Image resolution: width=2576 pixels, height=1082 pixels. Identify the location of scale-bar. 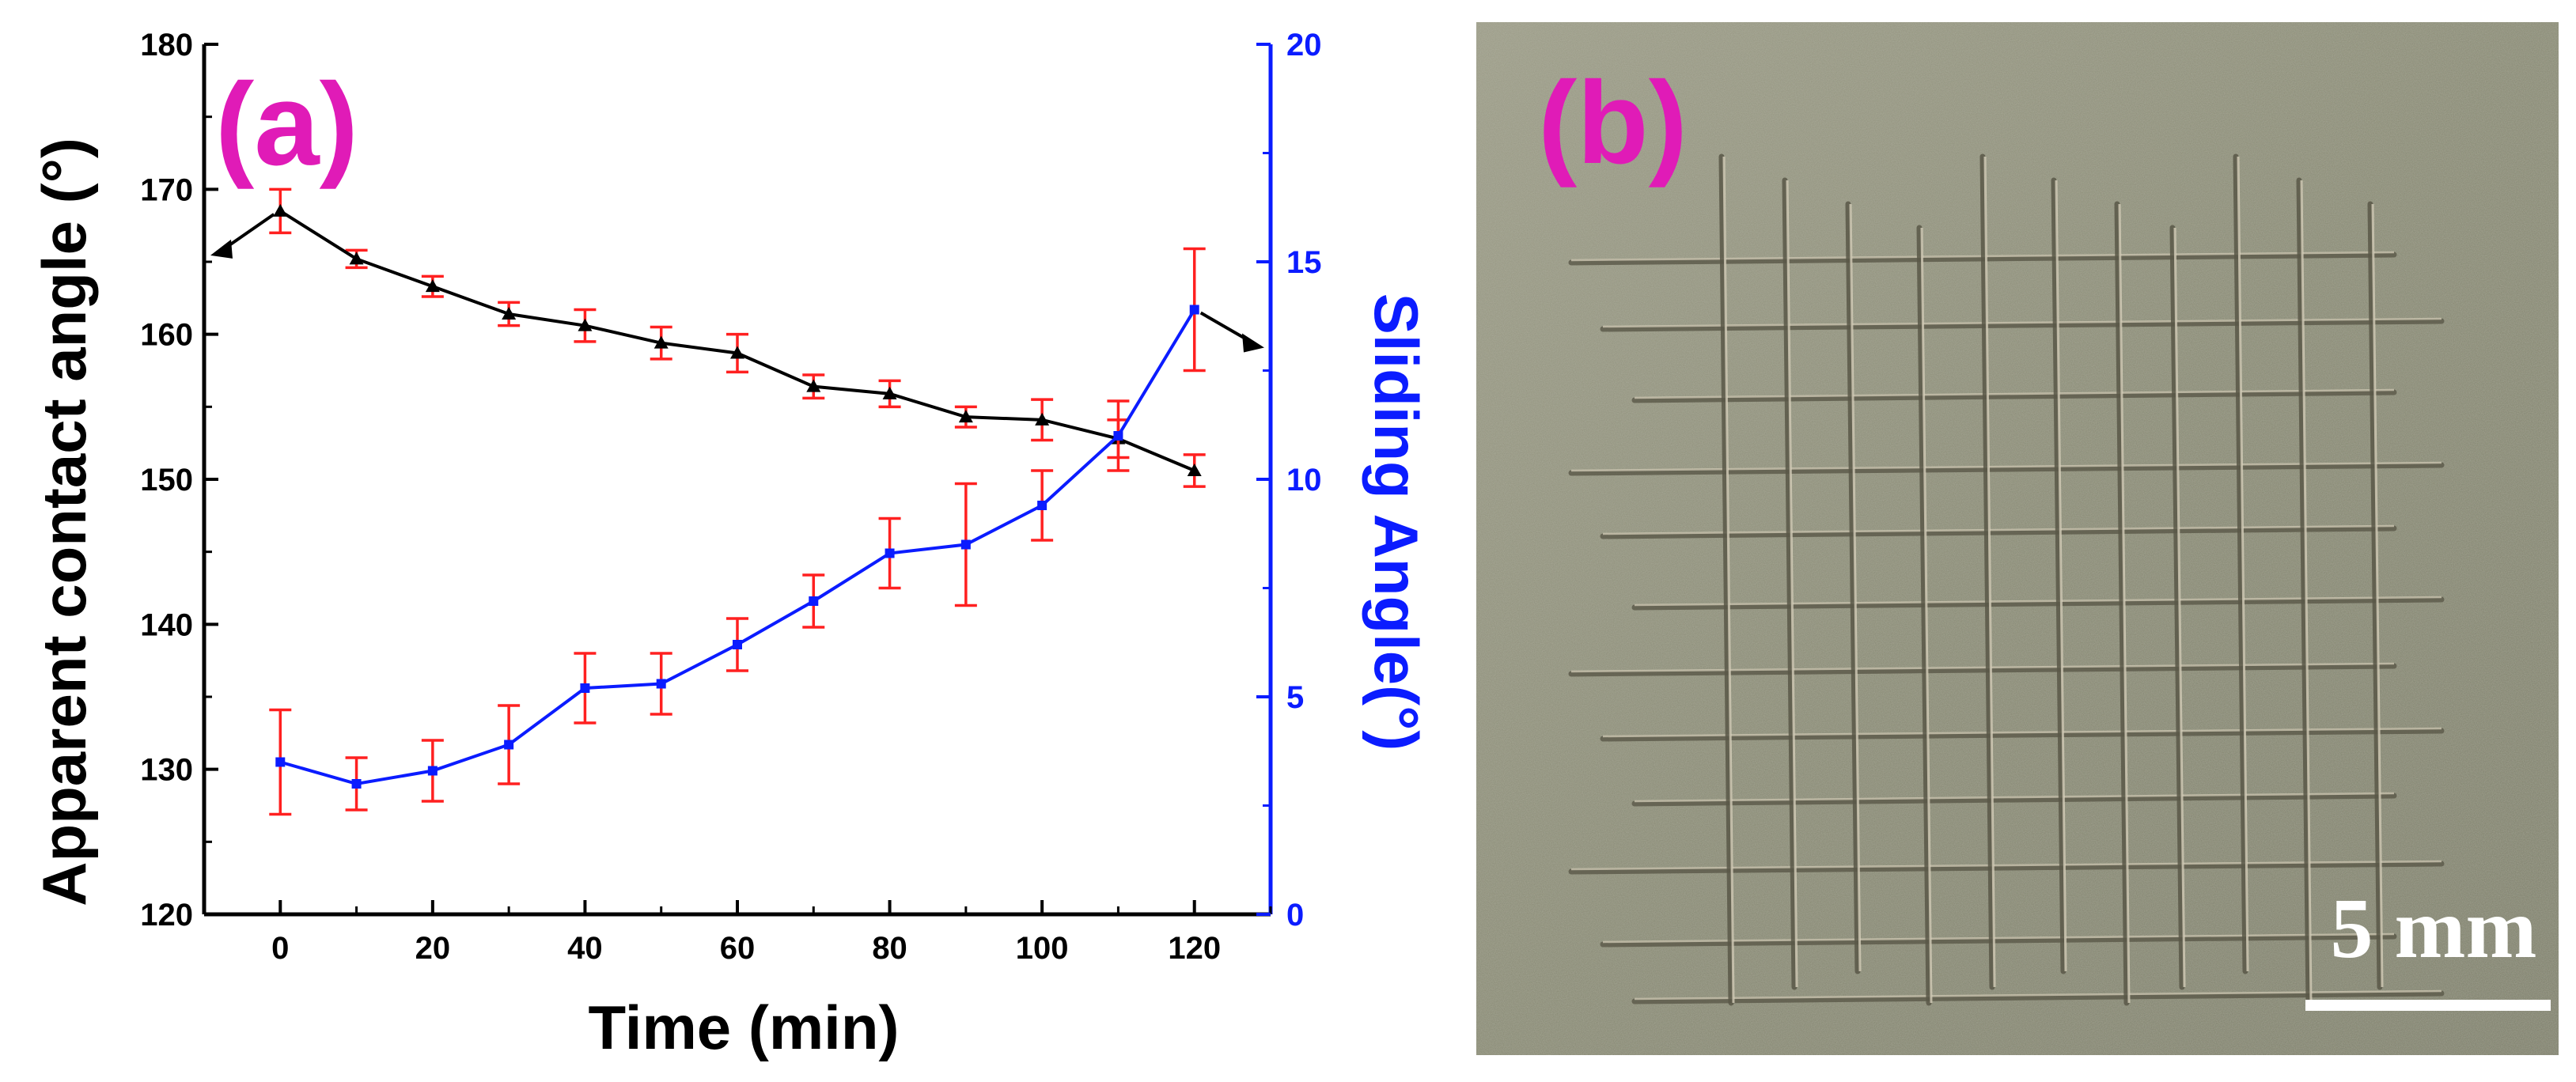
(2428, 1006).